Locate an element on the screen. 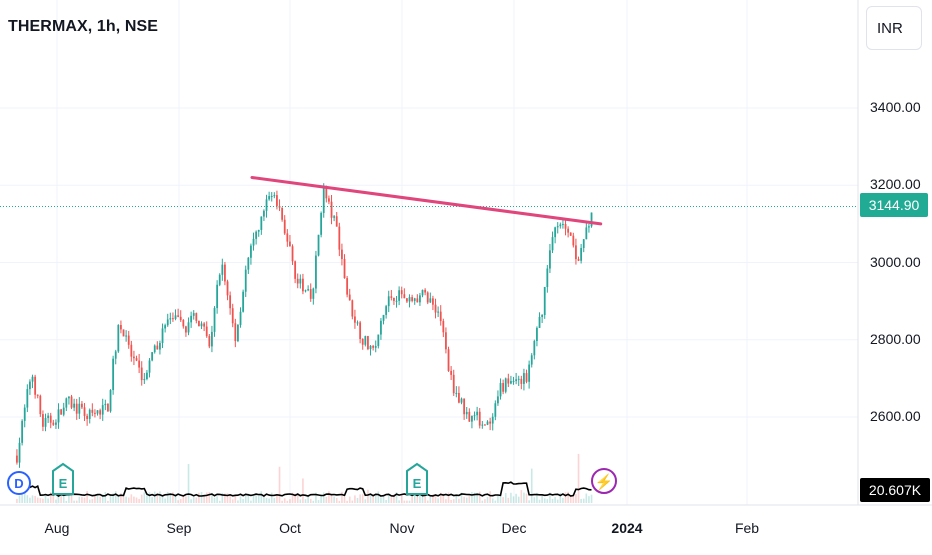 The width and height of the screenshot is (932, 555). x-tick-label: Nov is located at coordinates (402, 528).